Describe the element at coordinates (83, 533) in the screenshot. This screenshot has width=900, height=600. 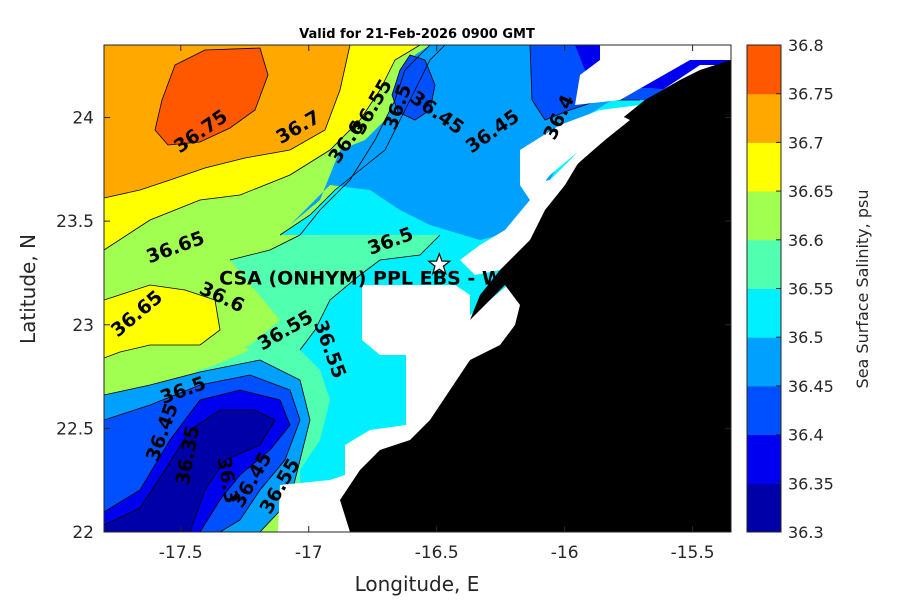
I see `y-tick-label: 22` at that location.